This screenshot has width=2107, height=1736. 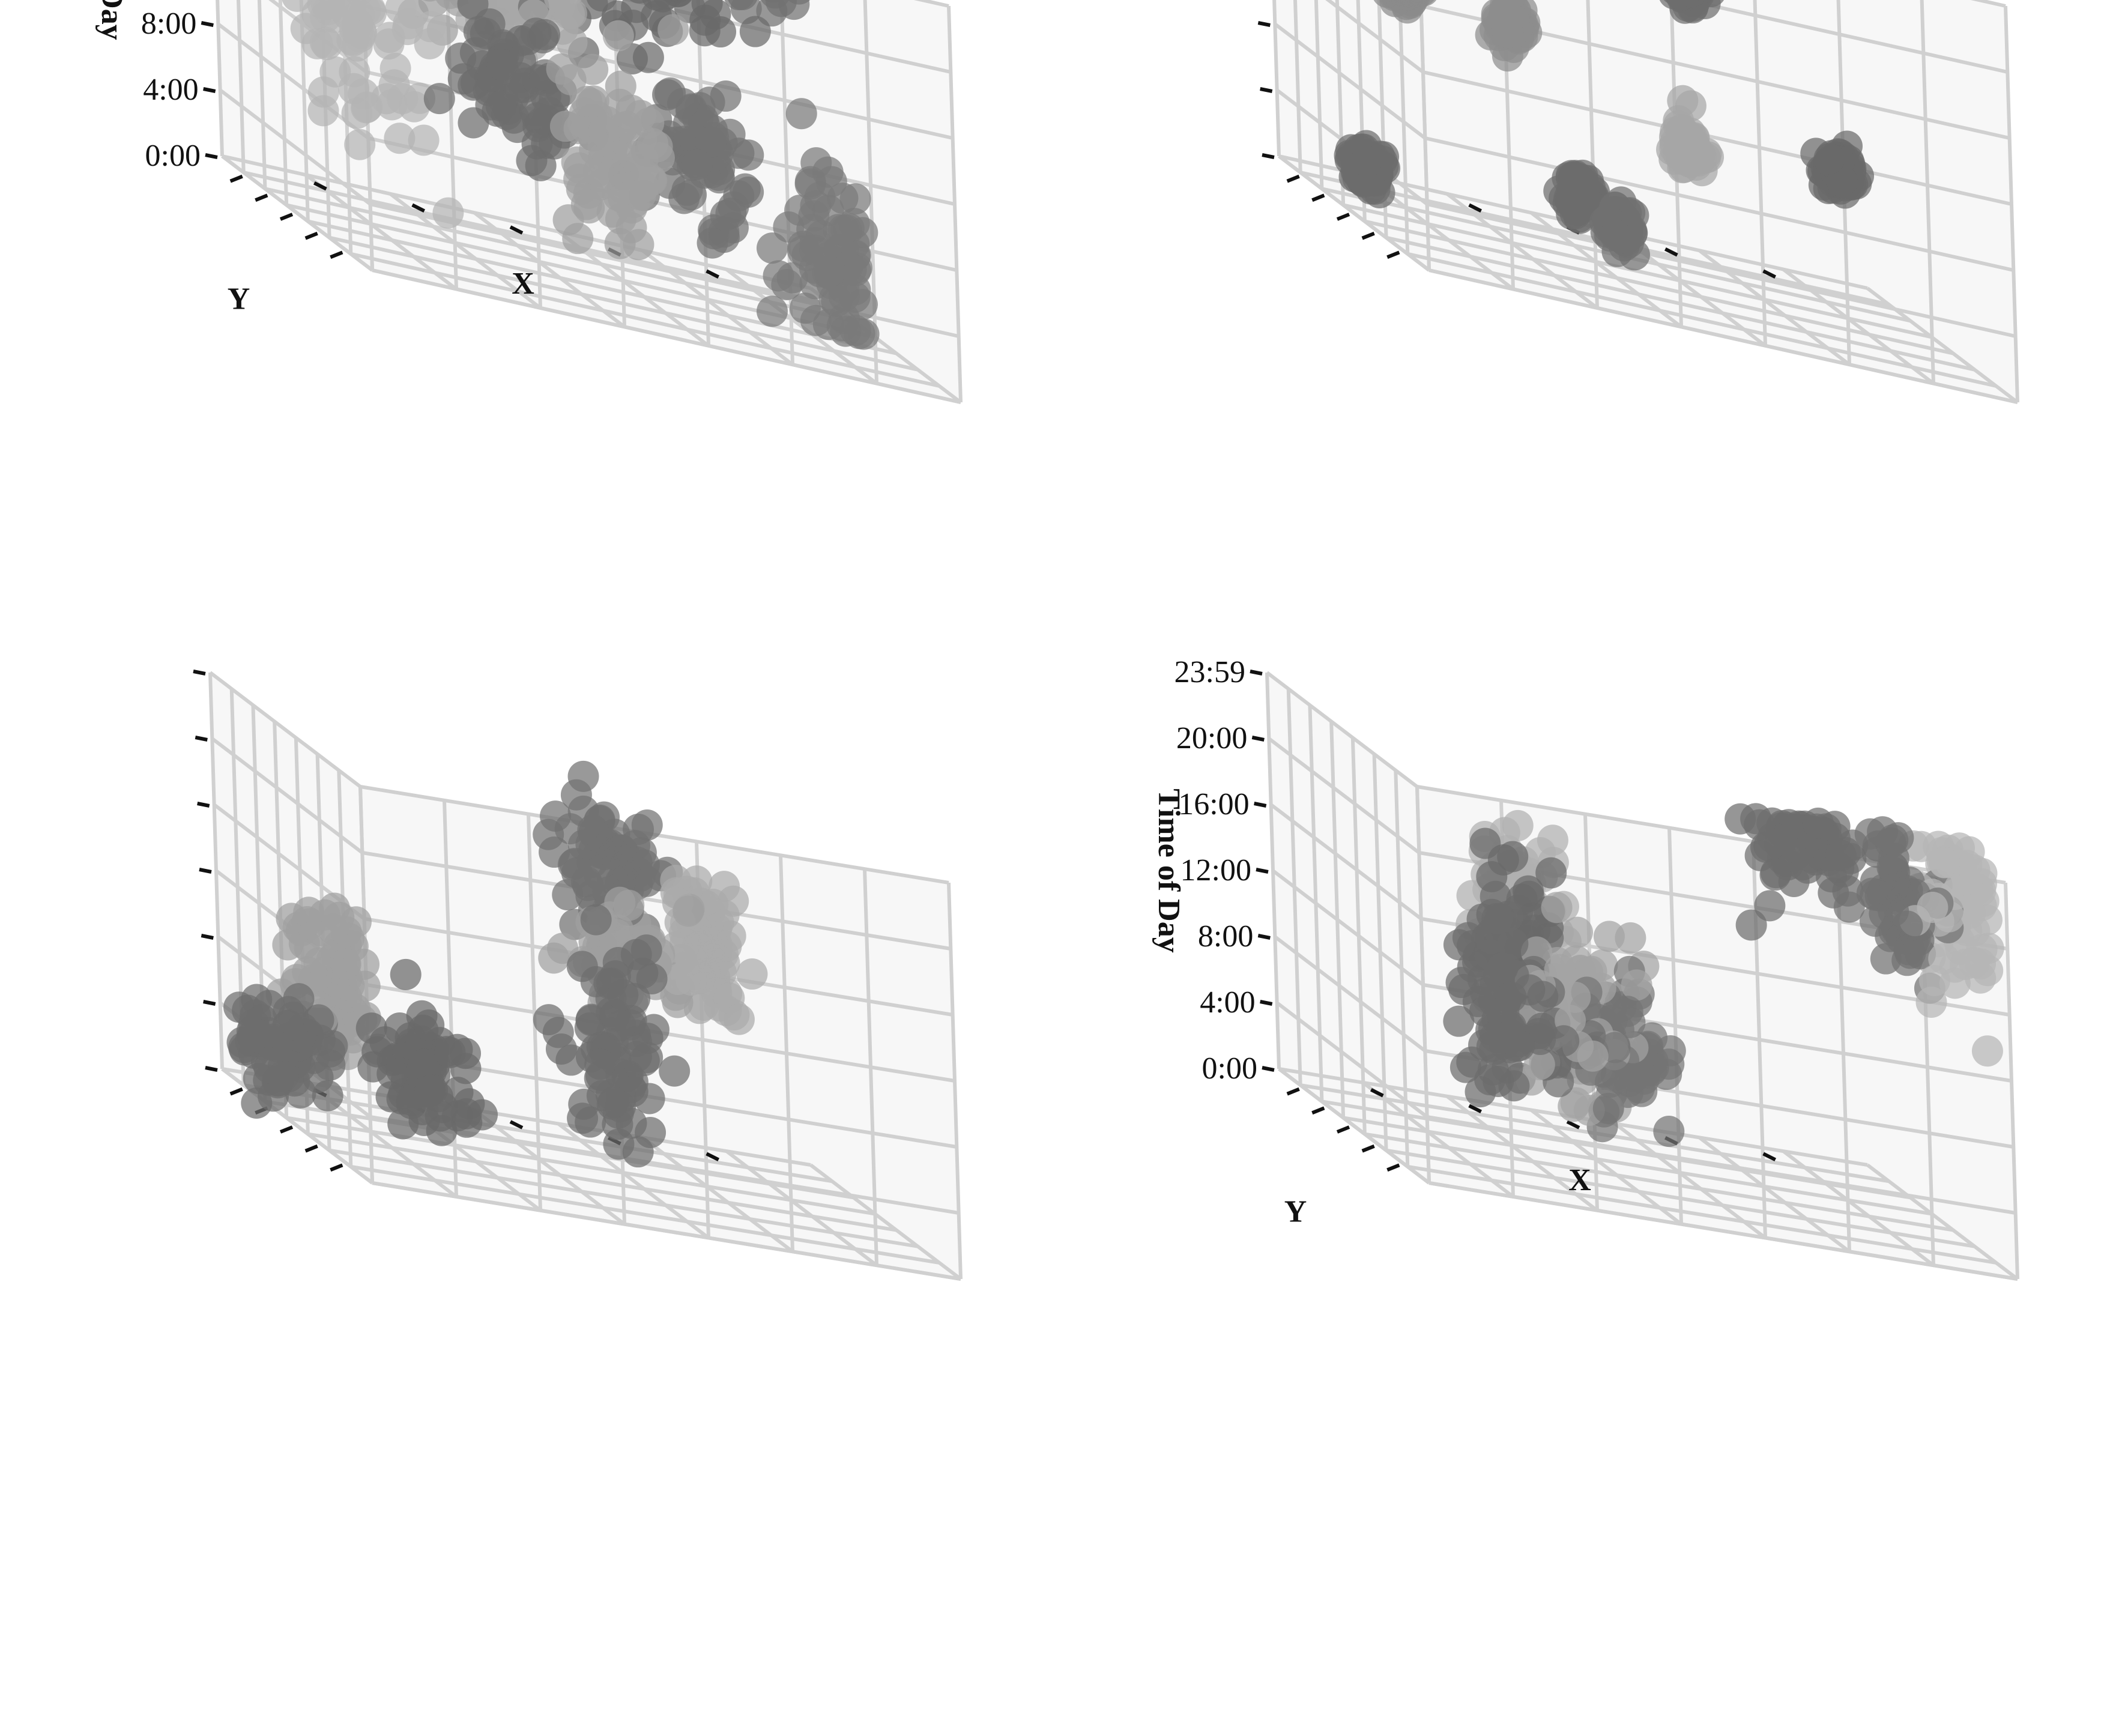 What do you see at coordinates (173, 156) in the screenshot?
I see `z-tick-label: 0:00` at bounding box center [173, 156].